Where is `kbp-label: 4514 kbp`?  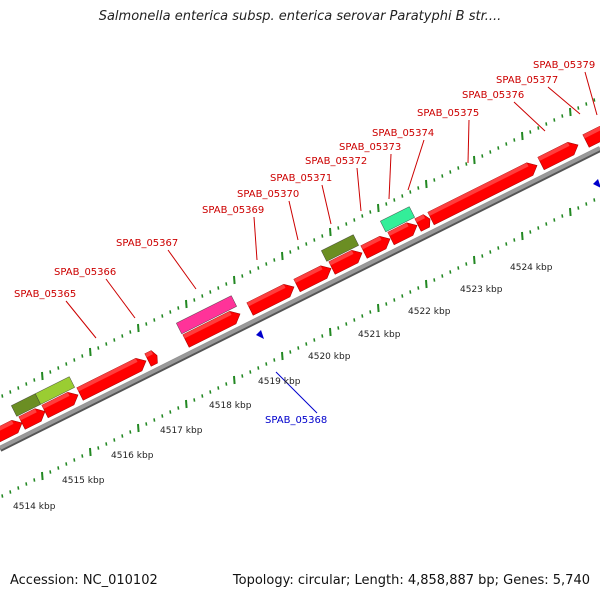
kbp-label: 4514 kbp is located at coordinates (34, 507).